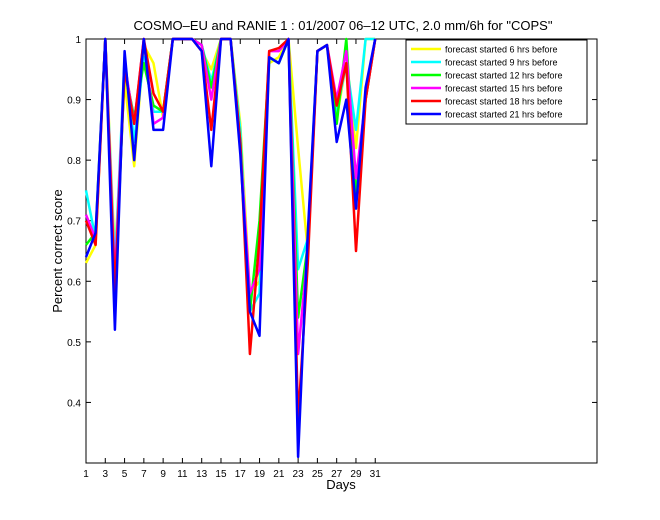  What do you see at coordinates (74, 403) in the screenshot?
I see `y-tick-label: 0.4` at bounding box center [74, 403].